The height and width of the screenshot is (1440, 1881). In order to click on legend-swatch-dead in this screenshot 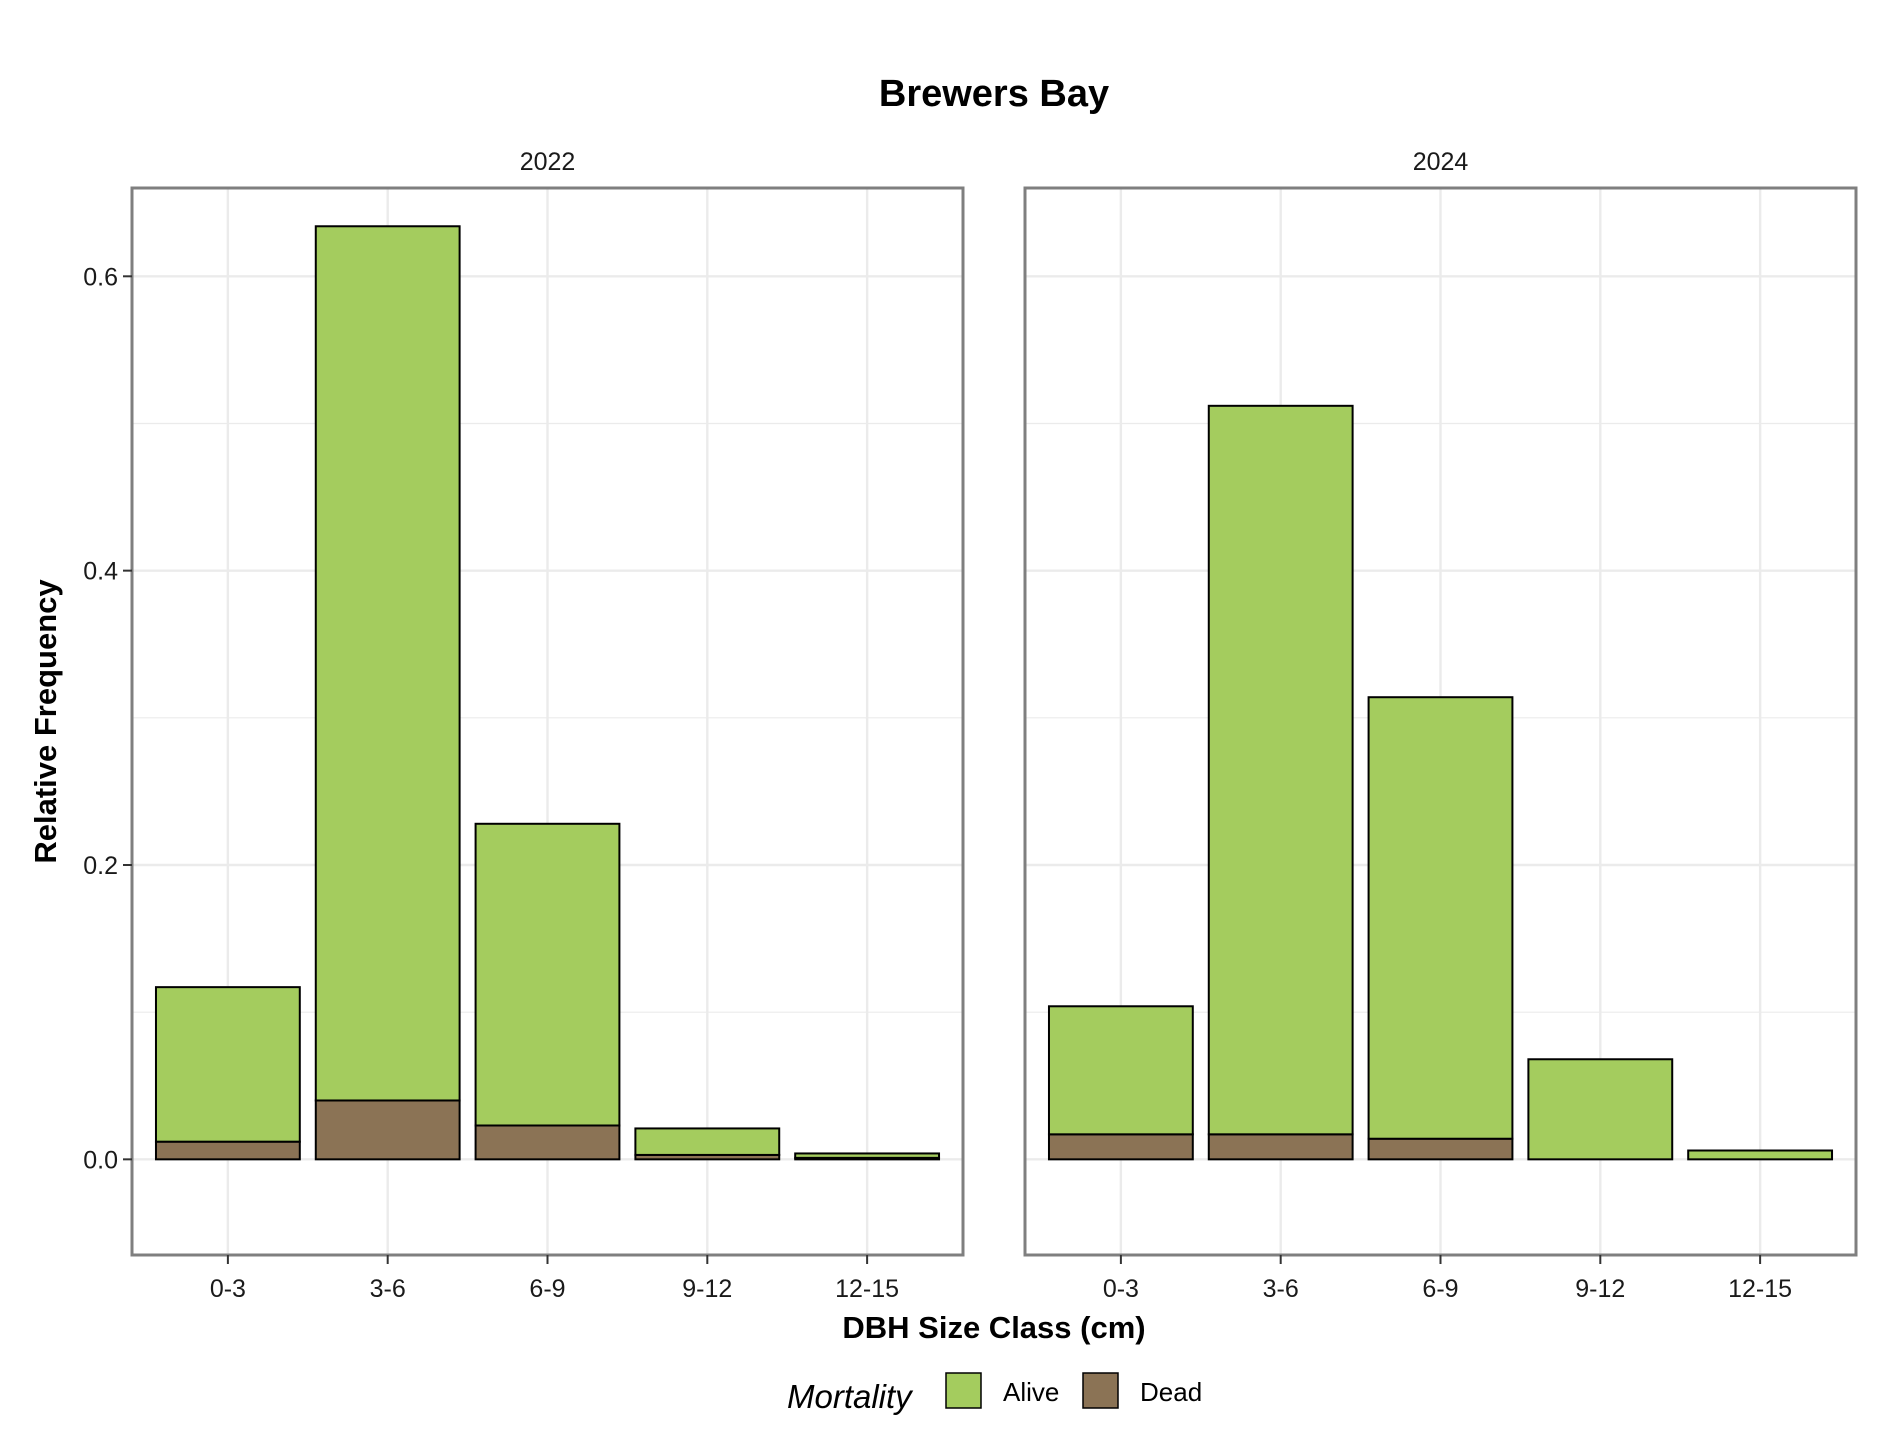, I will do `click(1100, 1390)`.